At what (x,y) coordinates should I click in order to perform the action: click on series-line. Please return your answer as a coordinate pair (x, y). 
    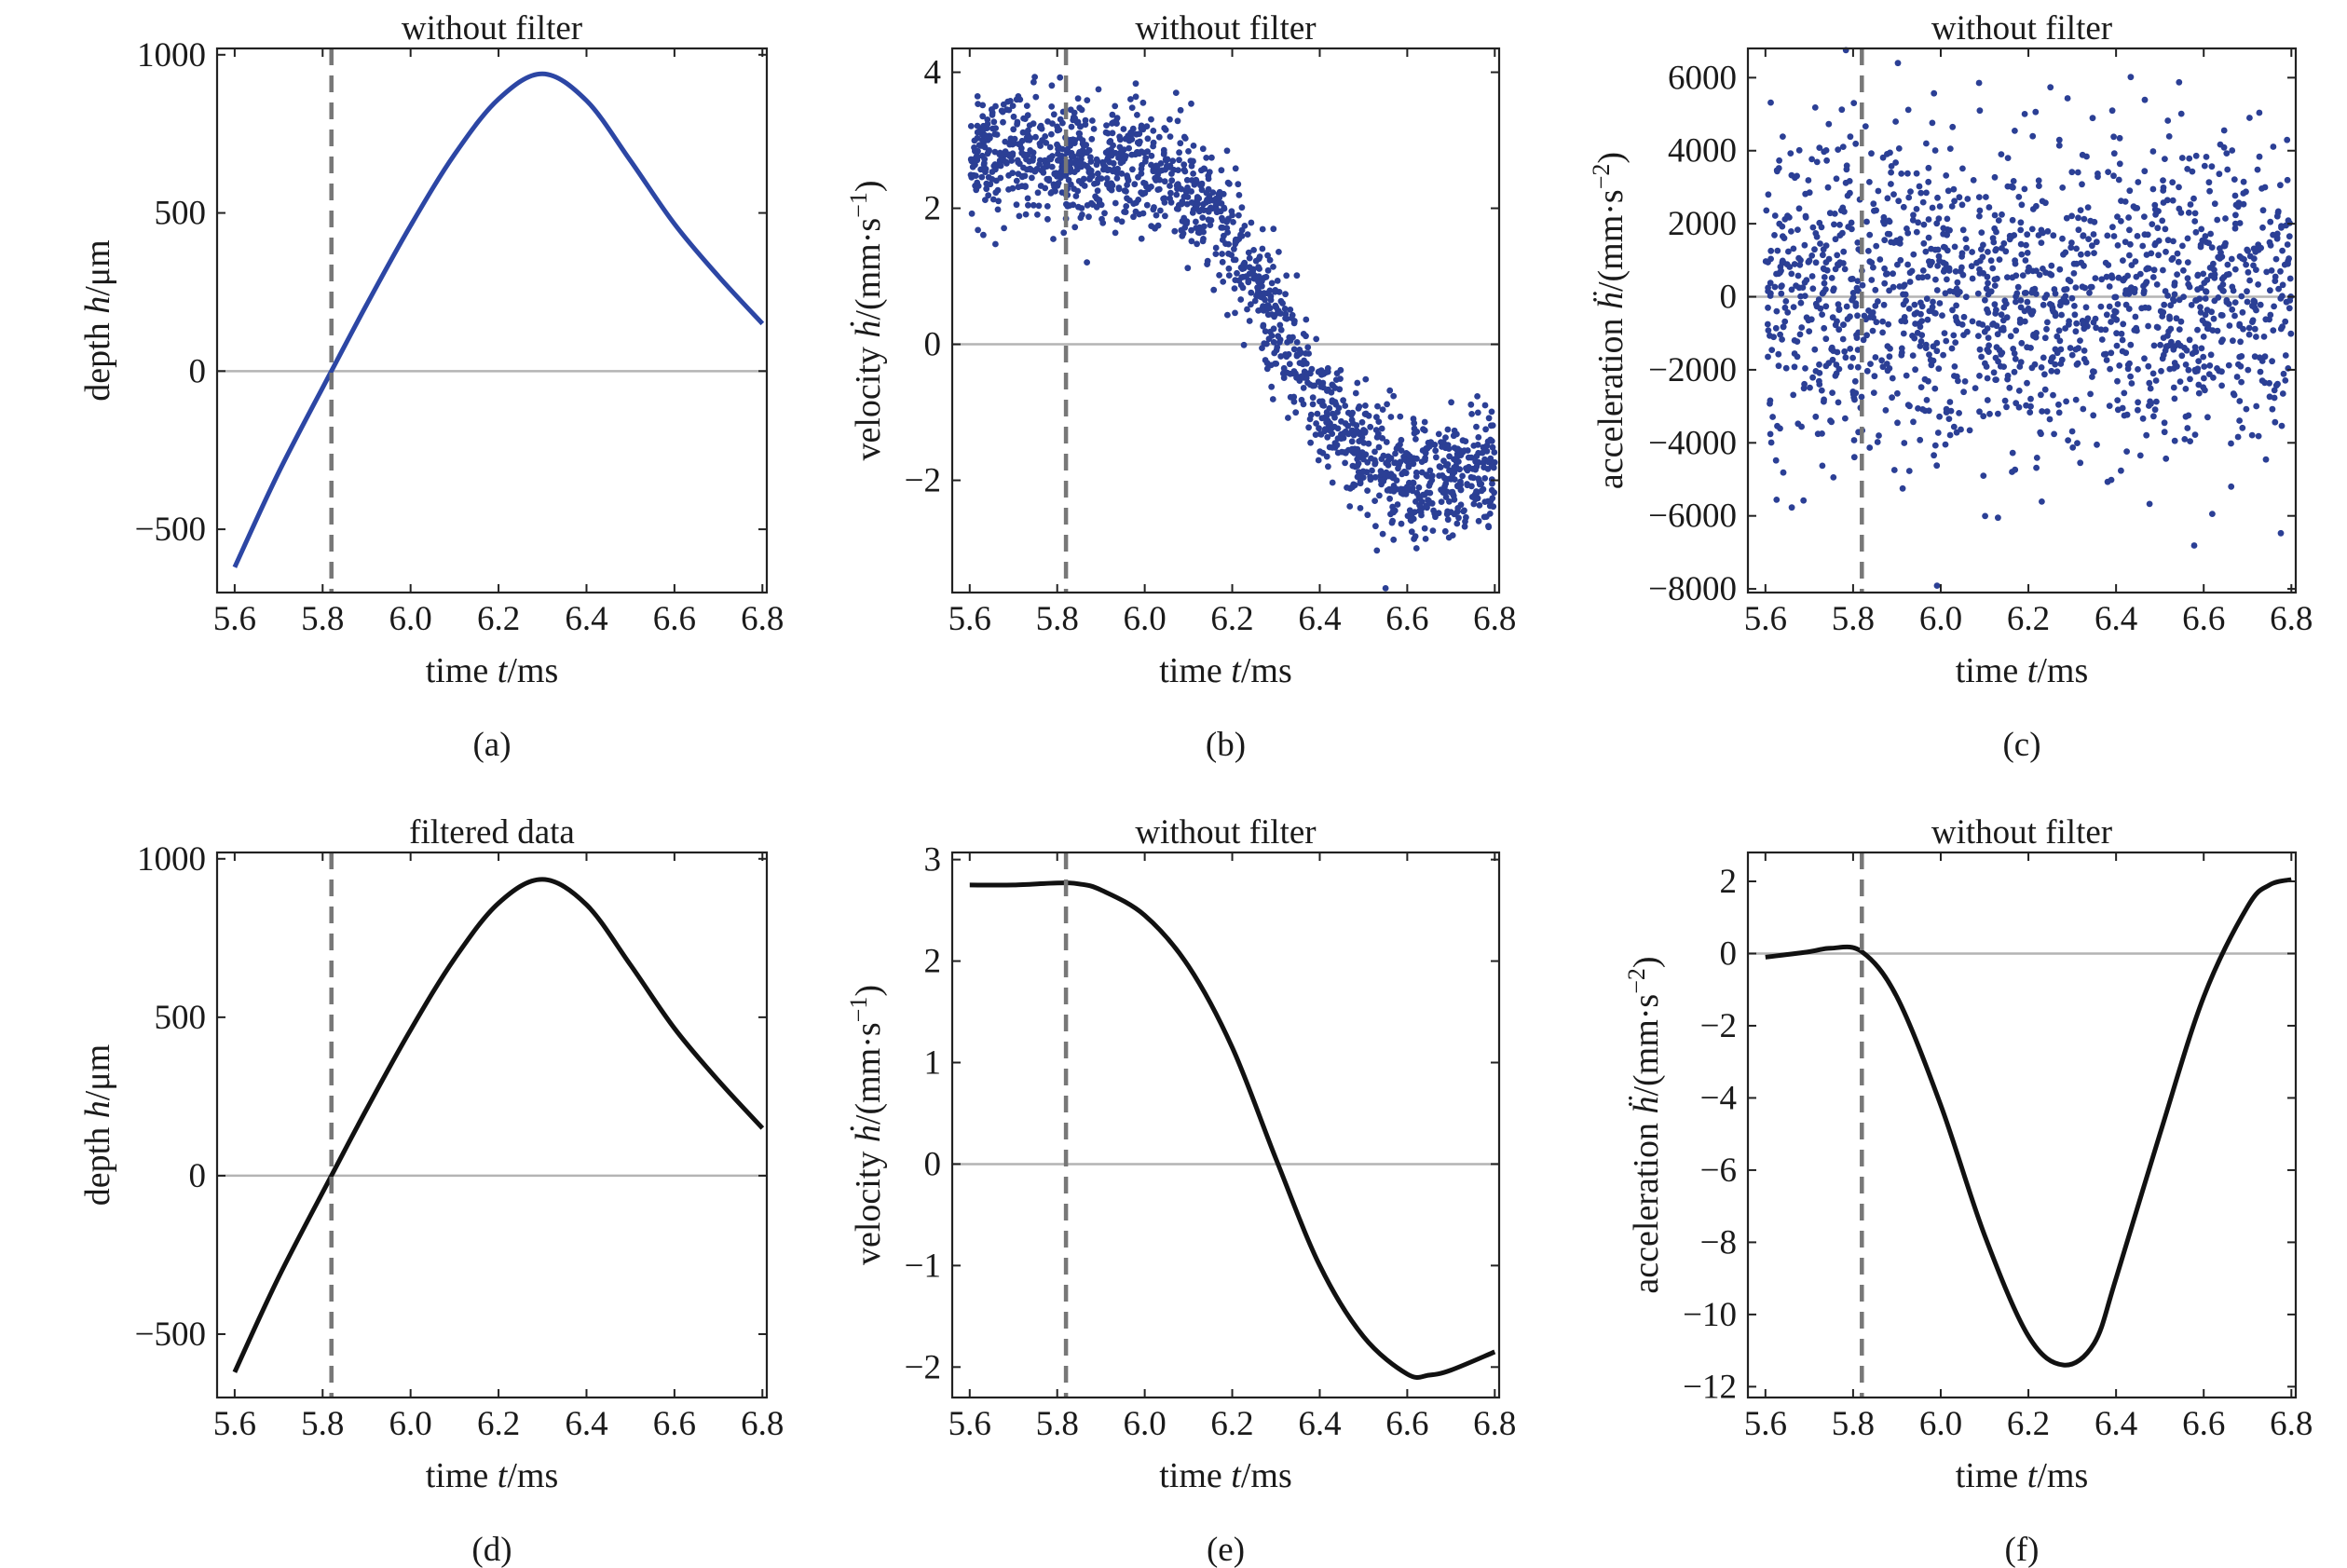
    Looking at the image, I should click on (499, 1125).